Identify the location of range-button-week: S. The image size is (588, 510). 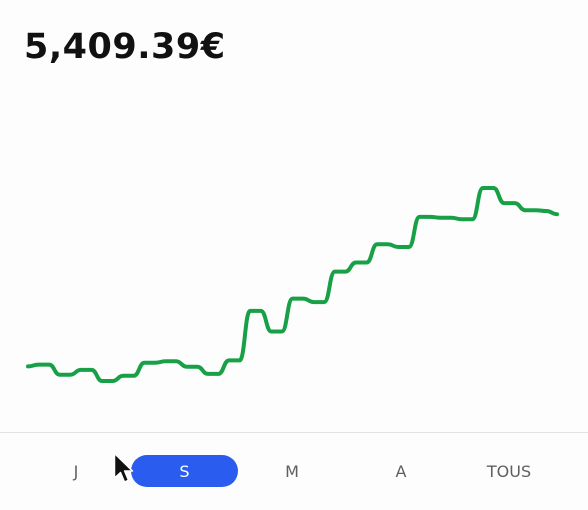
(184, 471).